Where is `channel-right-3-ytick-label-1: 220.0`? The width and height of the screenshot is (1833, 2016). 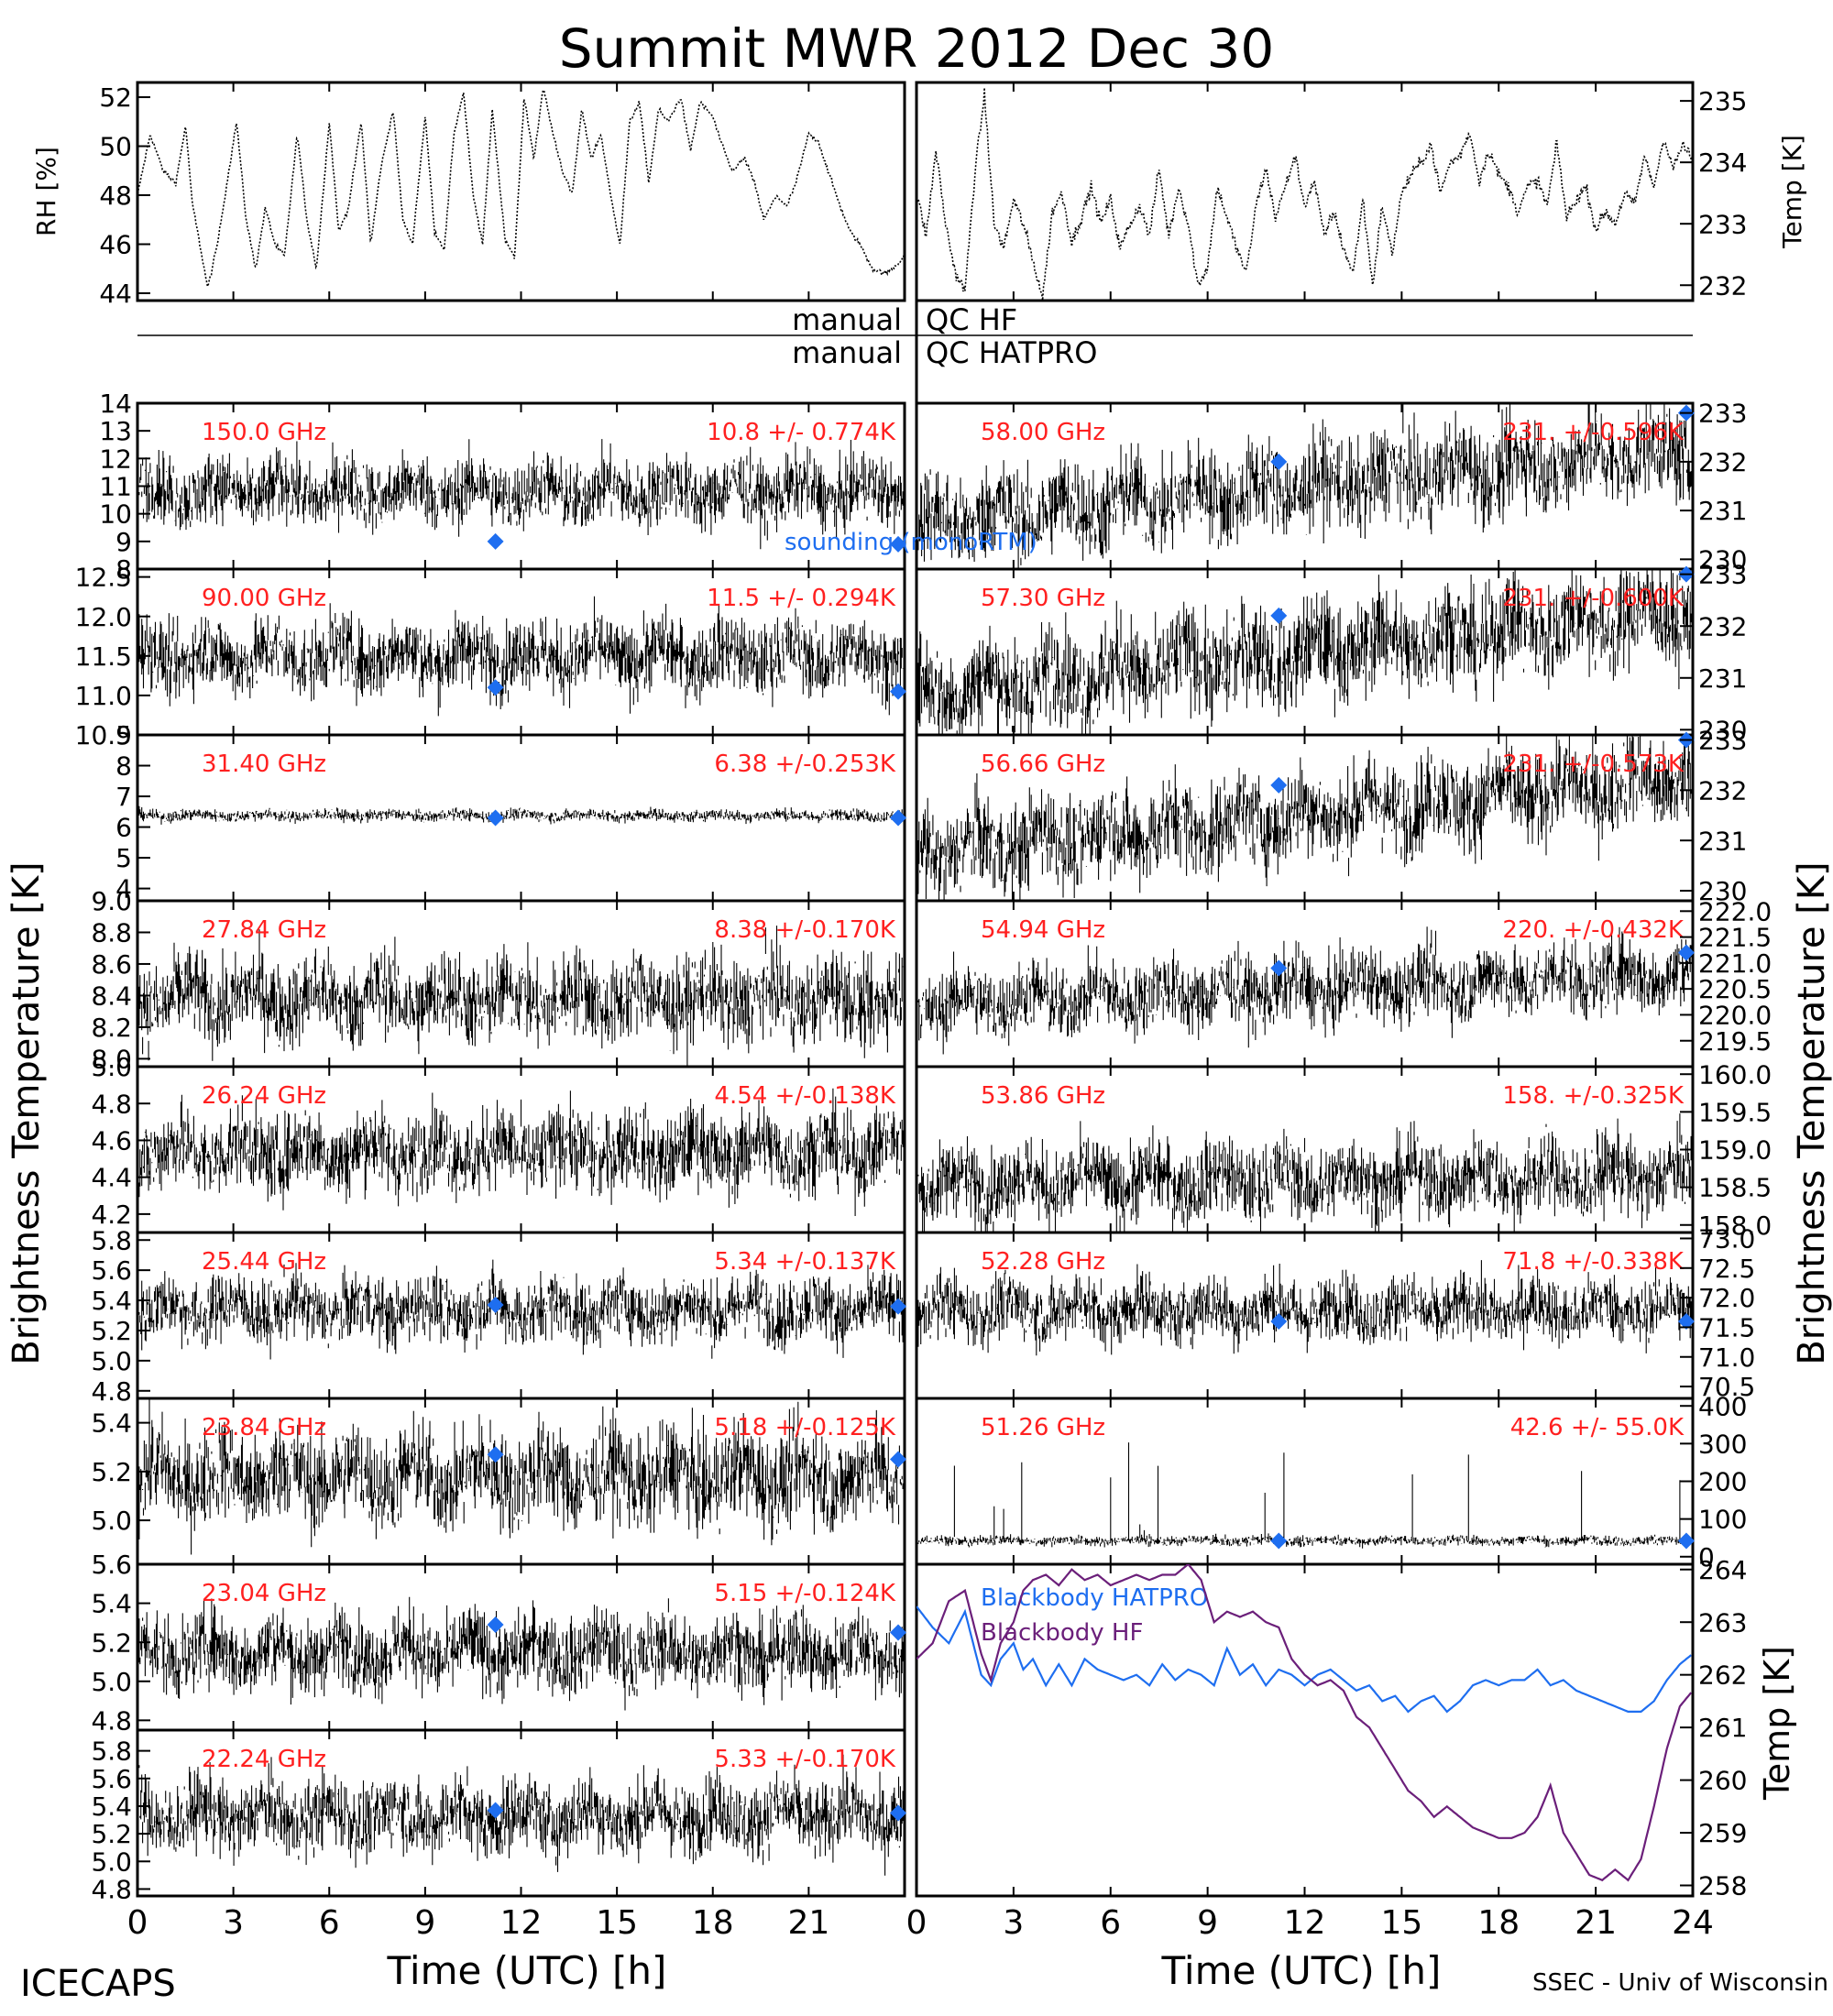 channel-right-3-ytick-label-1: 220.0 is located at coordinates (1735, 1016).